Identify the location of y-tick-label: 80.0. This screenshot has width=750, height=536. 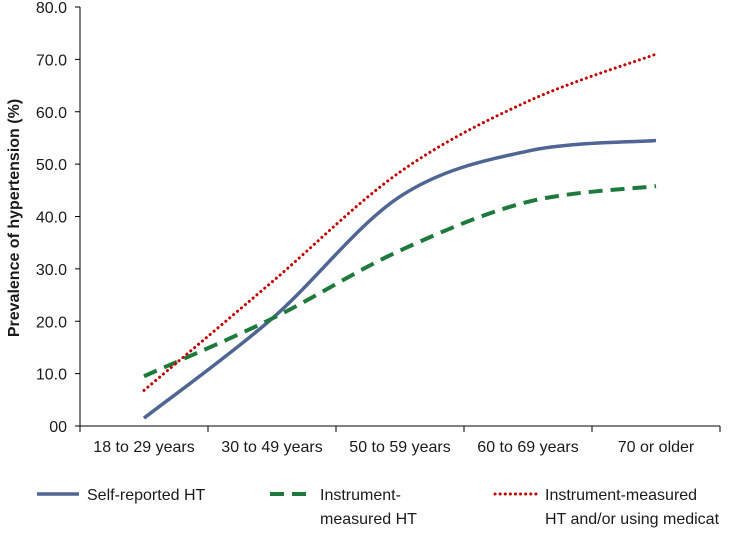
(51, 8).